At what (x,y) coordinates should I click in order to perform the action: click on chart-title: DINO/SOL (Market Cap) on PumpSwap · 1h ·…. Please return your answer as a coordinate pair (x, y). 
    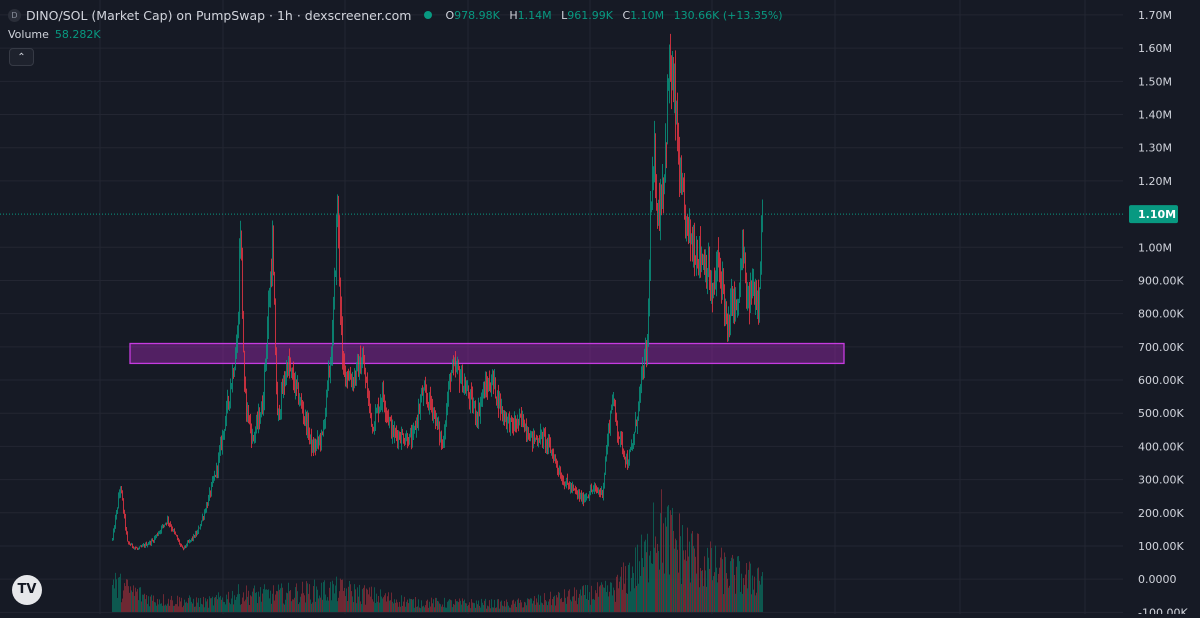
    Looking at the image, I should click on (219, 15).